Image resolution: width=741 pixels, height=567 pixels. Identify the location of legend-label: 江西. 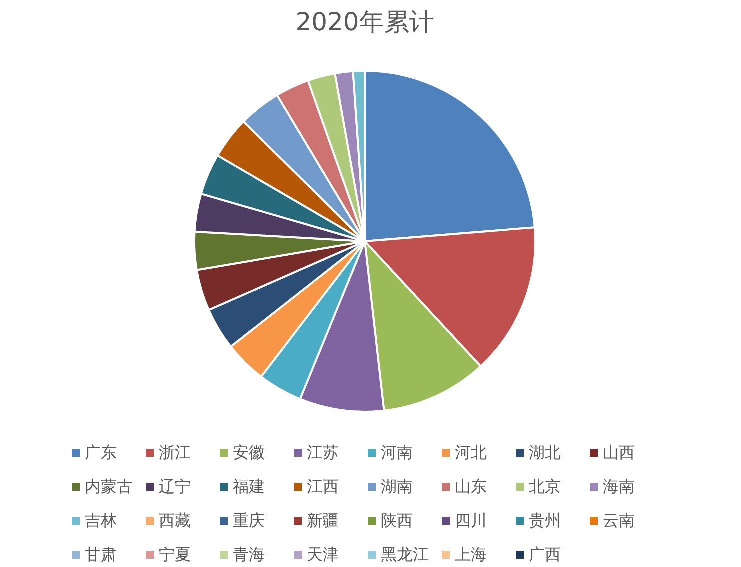
(323, 487).